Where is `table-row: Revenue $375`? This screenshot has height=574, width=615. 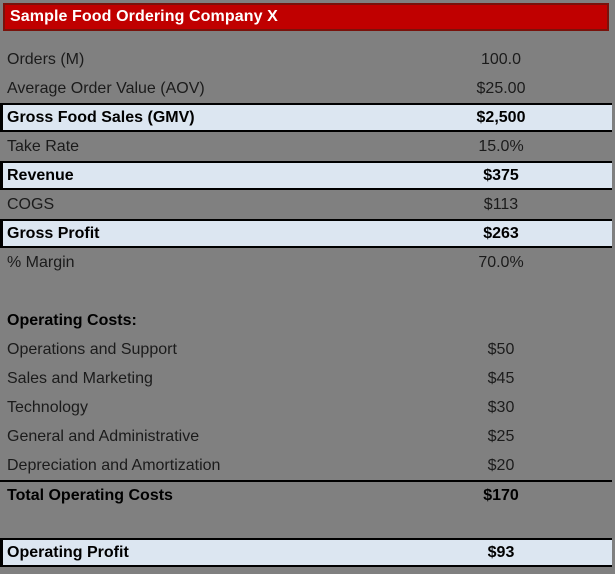
table-row: Revenue $375 is located at coordinates (306, 175).